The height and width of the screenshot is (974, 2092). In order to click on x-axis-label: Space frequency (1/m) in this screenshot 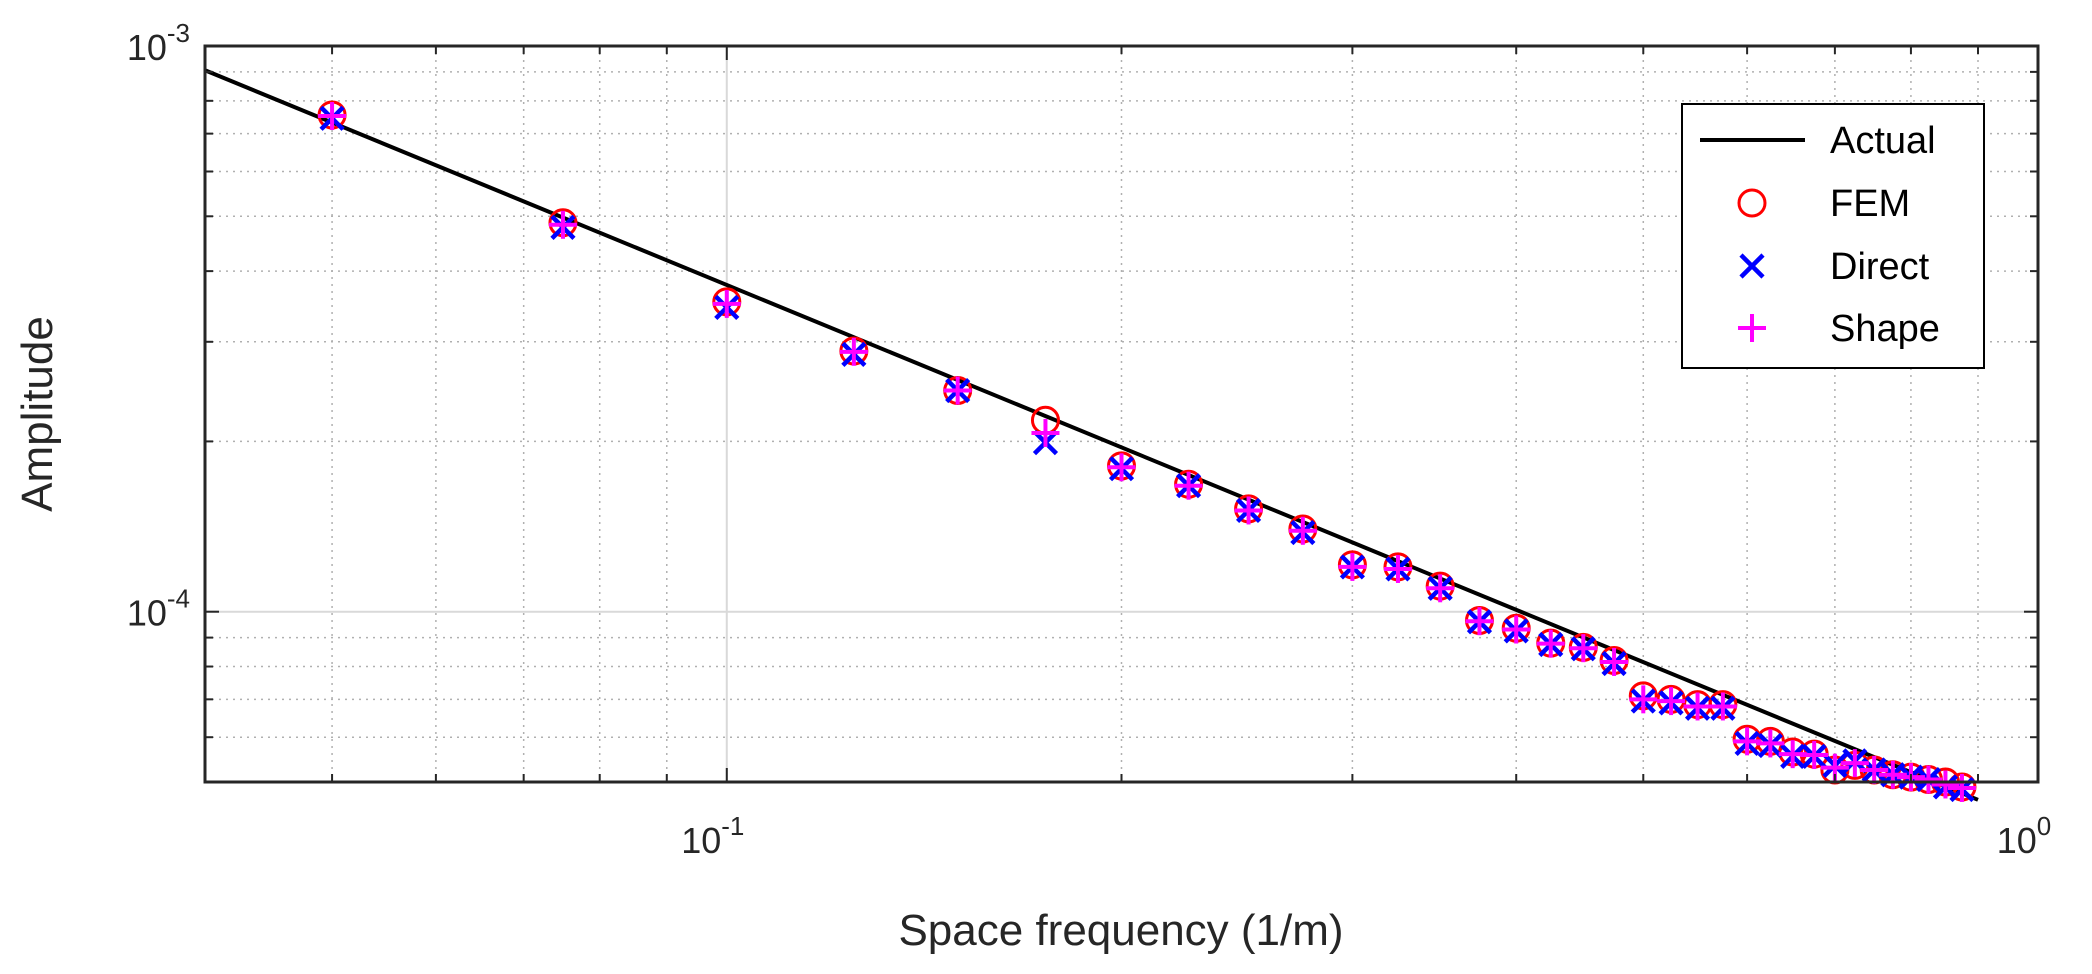, I will do `click(1120, 930)`.